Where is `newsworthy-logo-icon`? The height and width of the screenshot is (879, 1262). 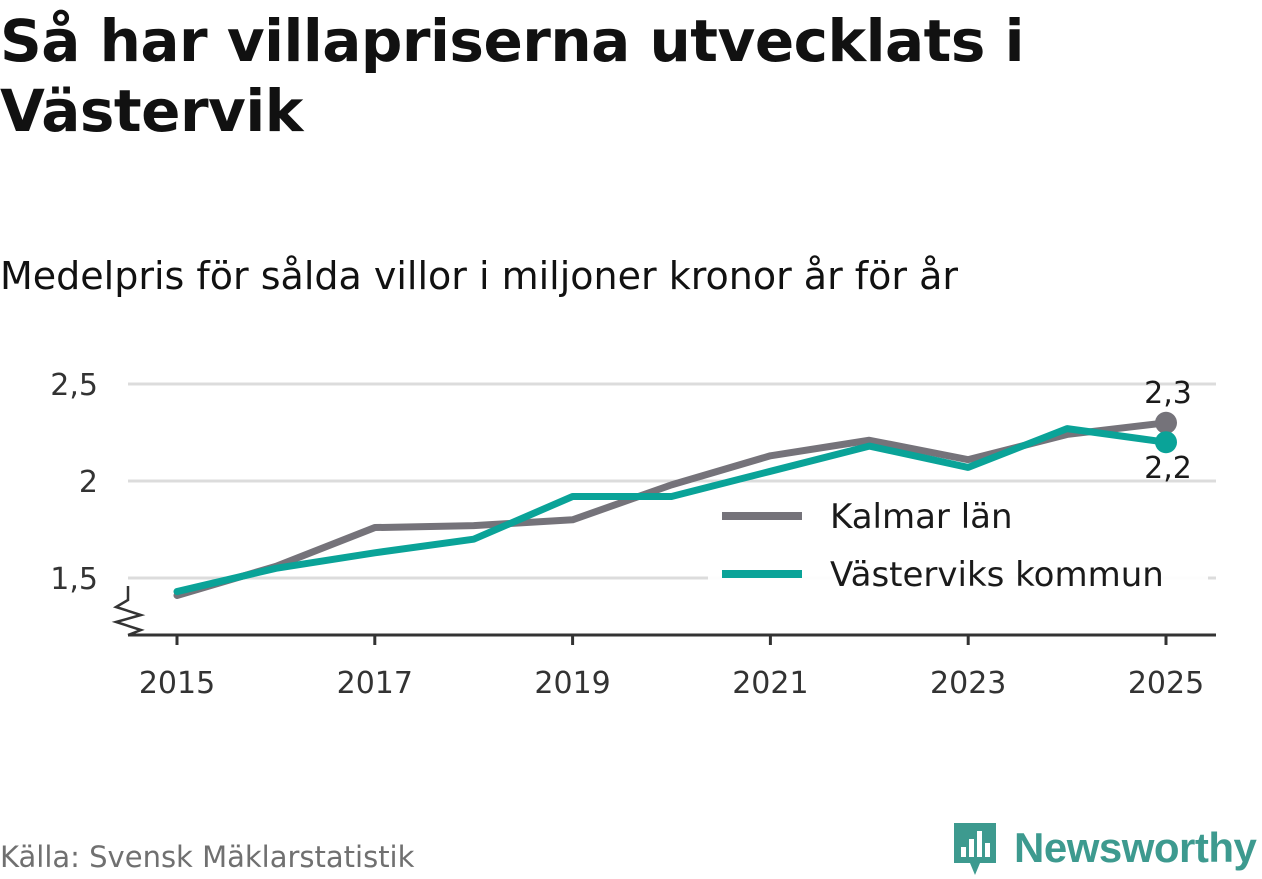 newsworthy-logo-icon is located at coordinates (975, 849).